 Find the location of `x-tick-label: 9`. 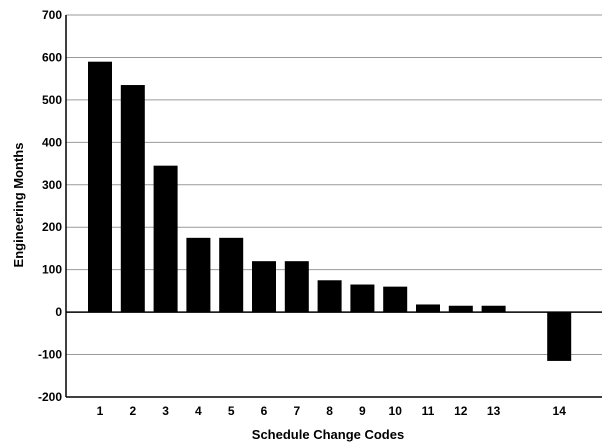

x-tick-label: 9 is located at coordinates (362, 411).